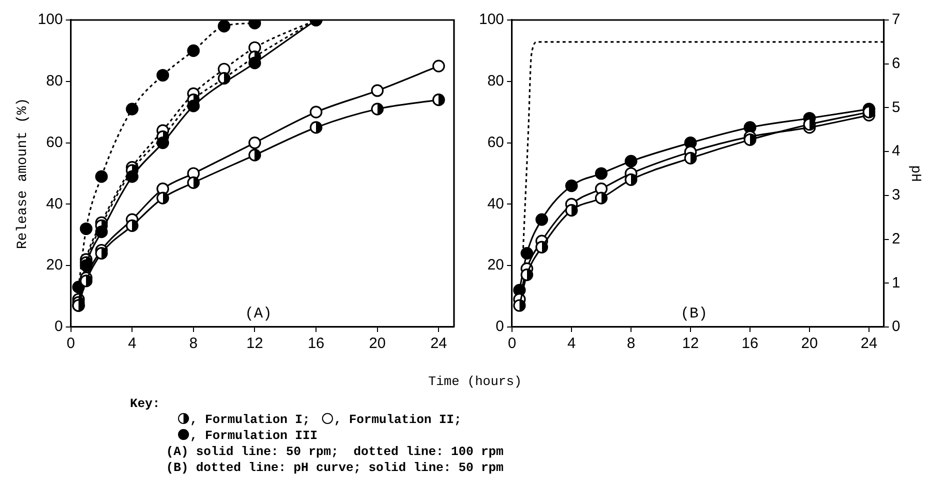 This screenshot has width=940, height=487. Describe the element at coordinates (258, 313) in the screenshot. I see `text: (A)` at that location.